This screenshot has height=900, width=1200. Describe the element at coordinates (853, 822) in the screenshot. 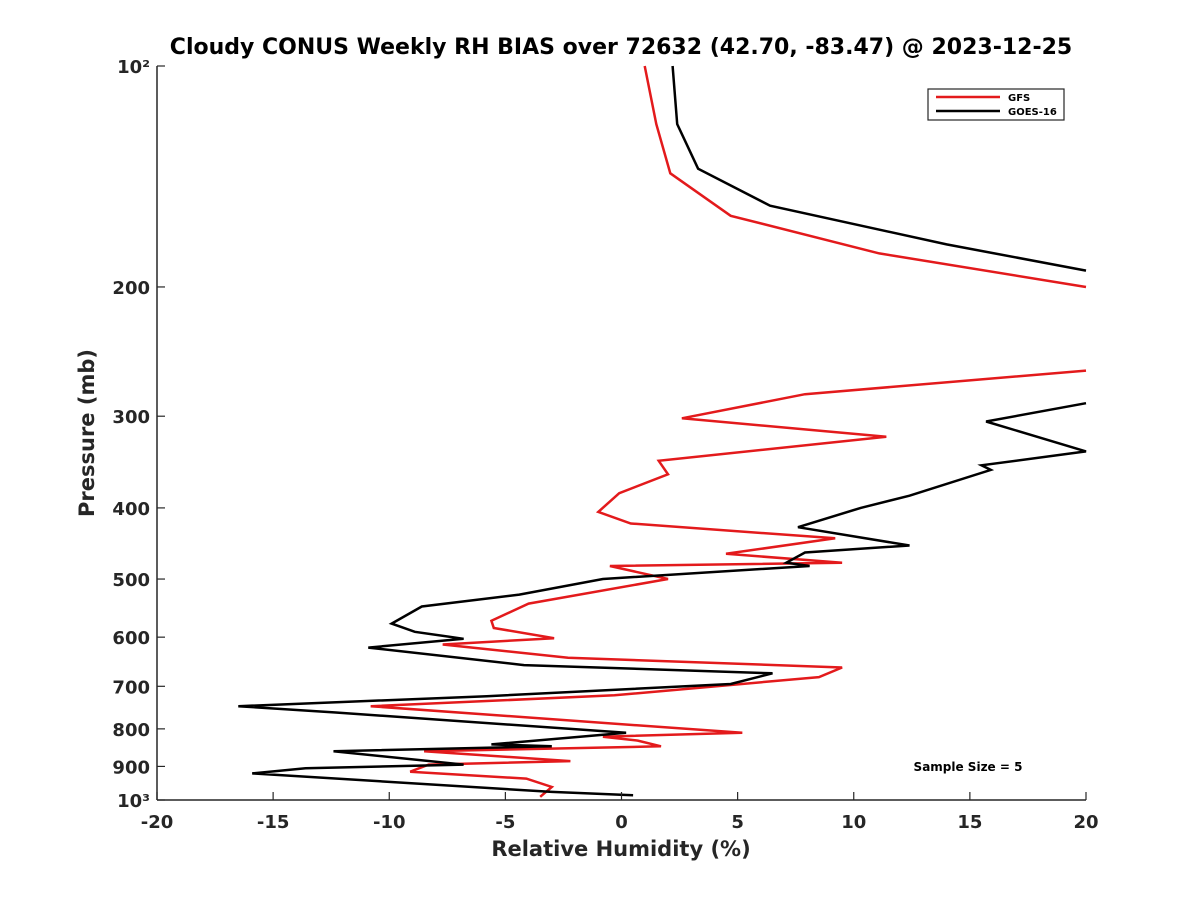

I see `x-tick-label: 10` at that location.